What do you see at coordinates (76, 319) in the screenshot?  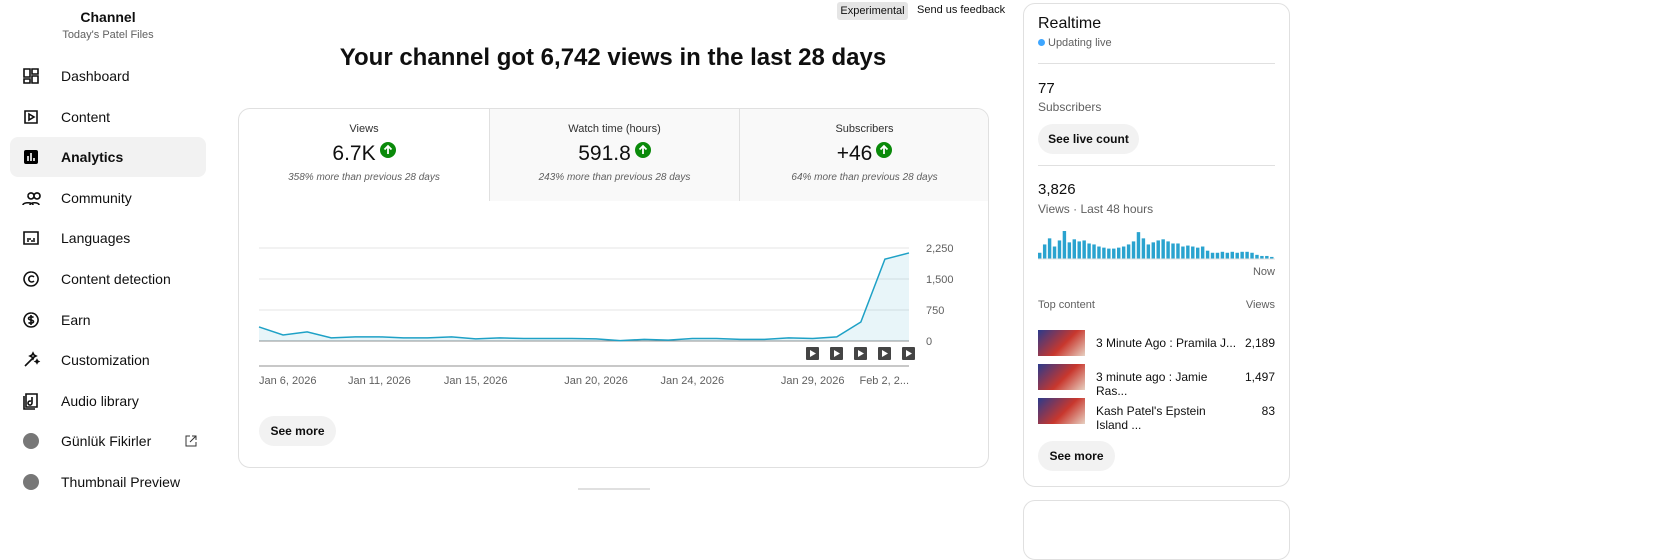 I see `nav-label: Earn` at bounding box center [76, 319].